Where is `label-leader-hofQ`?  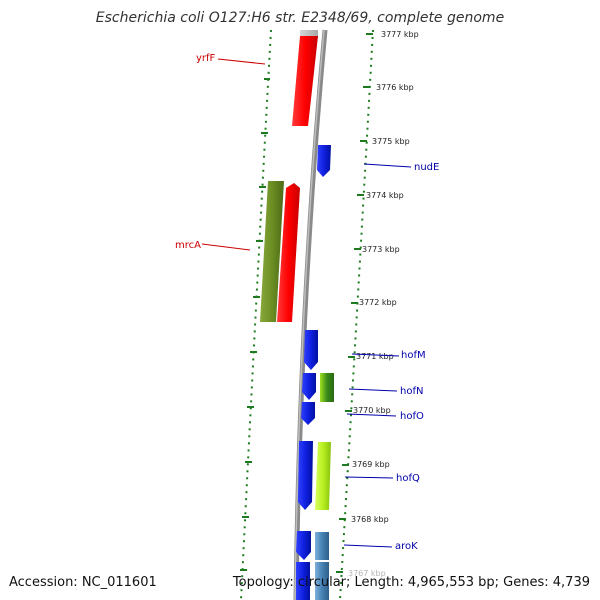 label-leader-hofQ is located at coordinates (369, 477).